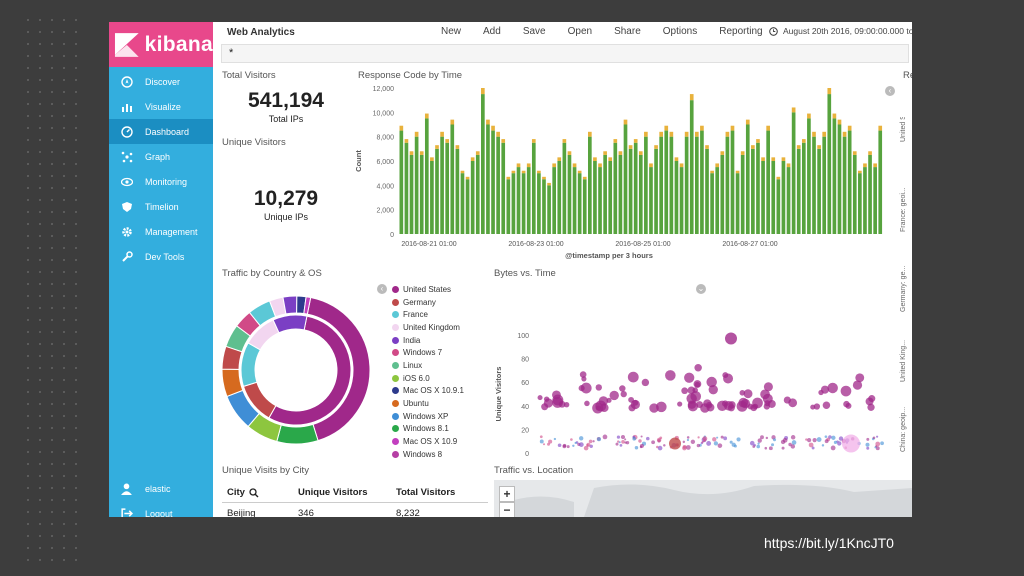  Describe the element at coordinates (741, 31) in the screenshot. I see `menu-reporting: Reporting` at that location.